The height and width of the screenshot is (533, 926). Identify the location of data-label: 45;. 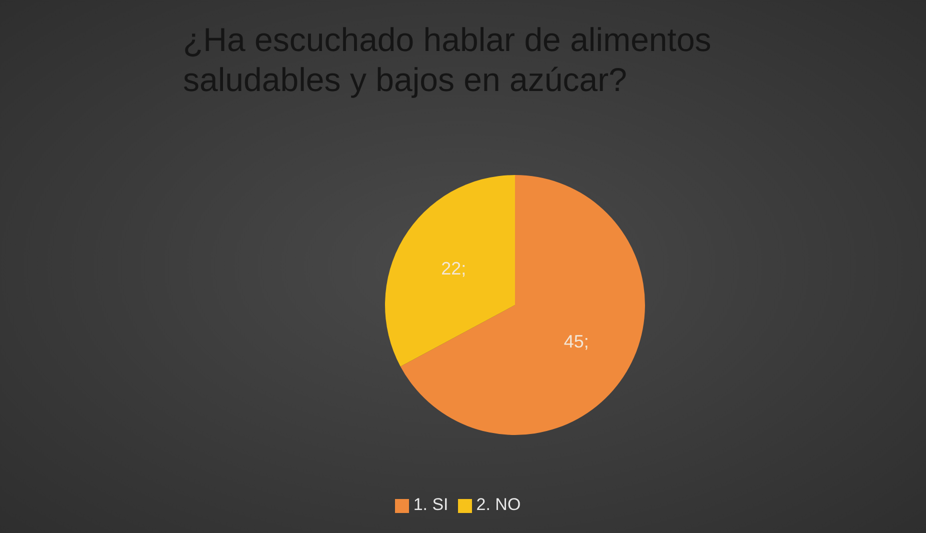
(576, 342).